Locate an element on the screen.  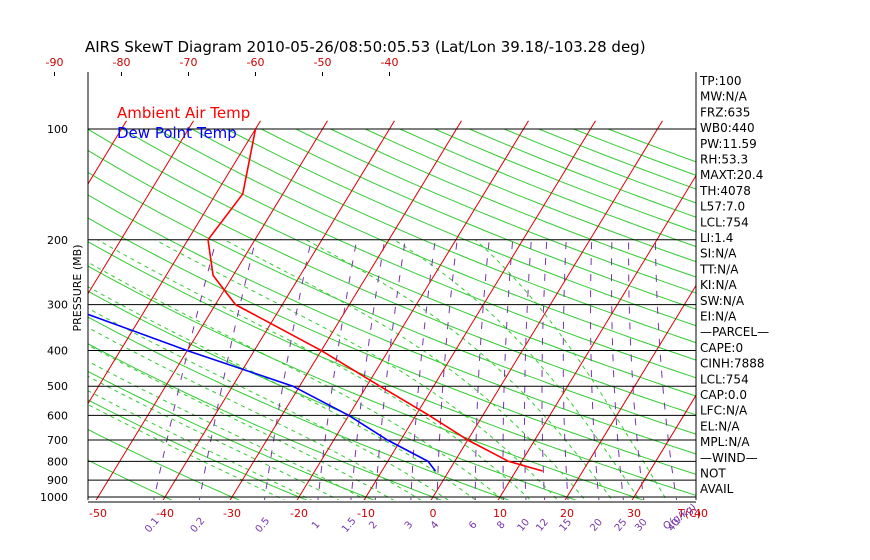
bottom-temp-tick-label: 20 is located at coordinates (567, 513).